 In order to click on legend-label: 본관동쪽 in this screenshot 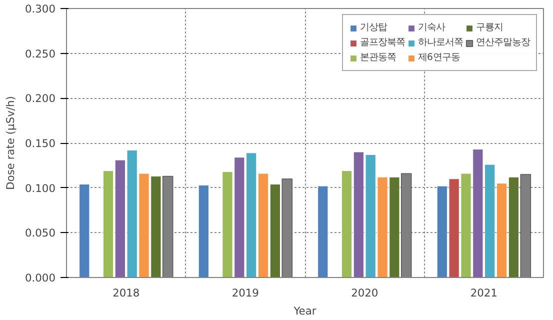, I will do `click(378, 57)`.